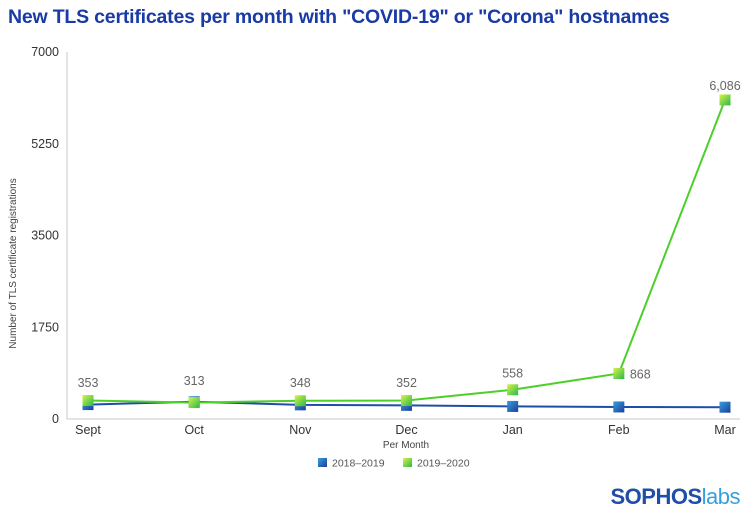 The width and height of the screenshot is (750, 514). I want to click on y-tick-label-3: 5250, so click(45, 144).